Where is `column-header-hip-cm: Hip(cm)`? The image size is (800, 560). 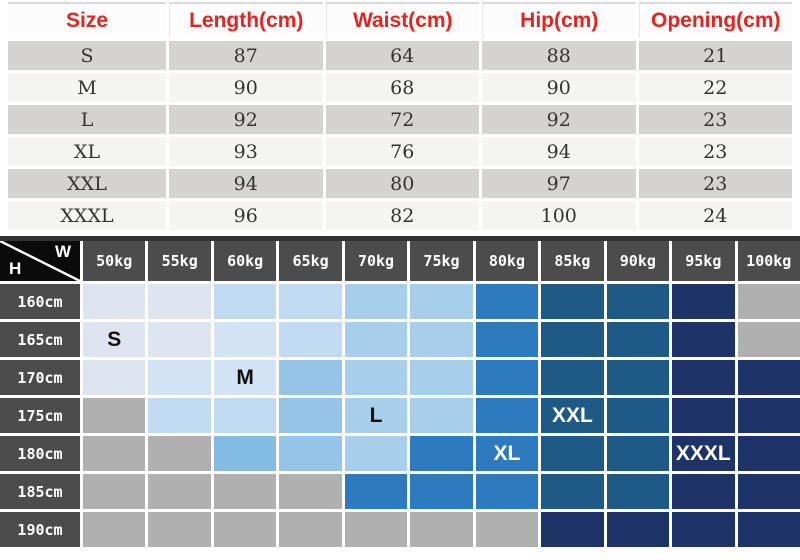 column-header-hip-cm: Hip(cm) is located at coordinates (559, 20).